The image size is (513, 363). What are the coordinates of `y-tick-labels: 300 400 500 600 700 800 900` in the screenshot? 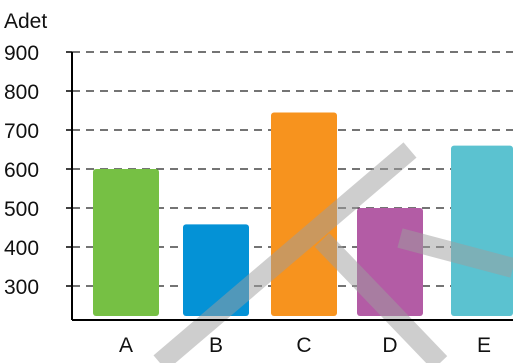 It's located at (21, 170).